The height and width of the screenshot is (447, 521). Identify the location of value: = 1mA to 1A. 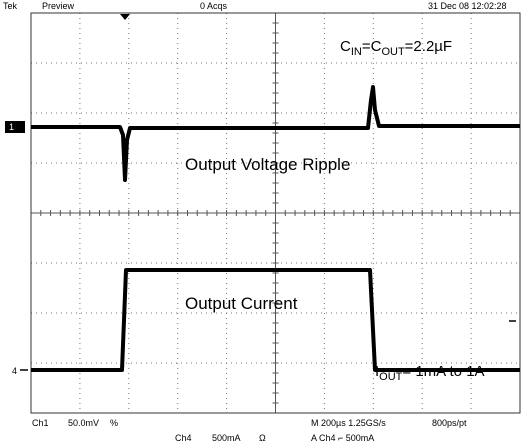
(443, 371).